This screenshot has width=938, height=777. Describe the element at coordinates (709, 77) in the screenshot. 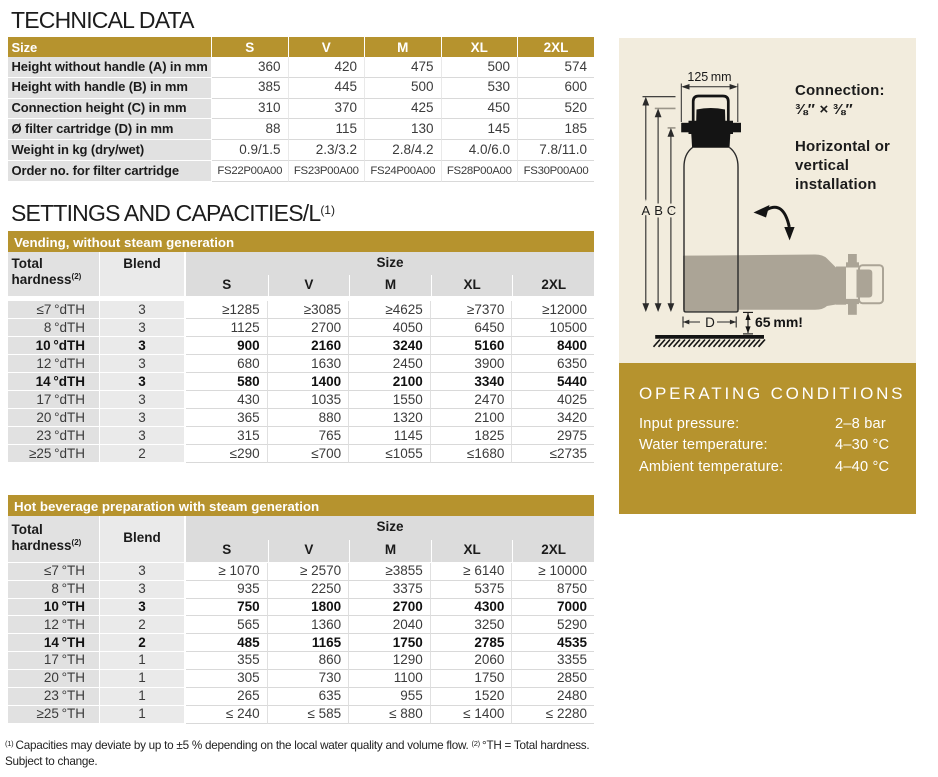

I see `svg-text: 125 mm` at that location.